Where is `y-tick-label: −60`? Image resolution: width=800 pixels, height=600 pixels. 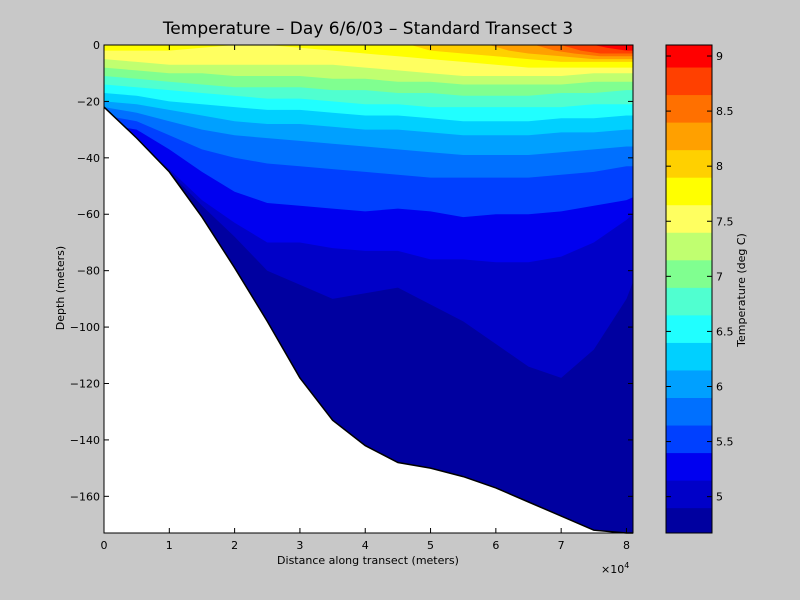 y-tick-label: −60 is located at coordinates (88, 214).